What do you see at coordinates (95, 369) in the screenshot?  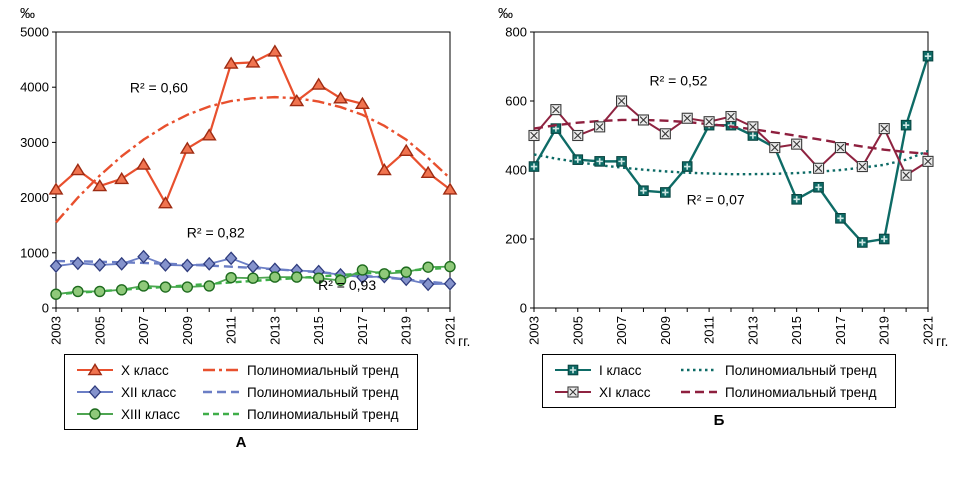 I see `legend-marker-x-class` at bounding box center [95, 369].